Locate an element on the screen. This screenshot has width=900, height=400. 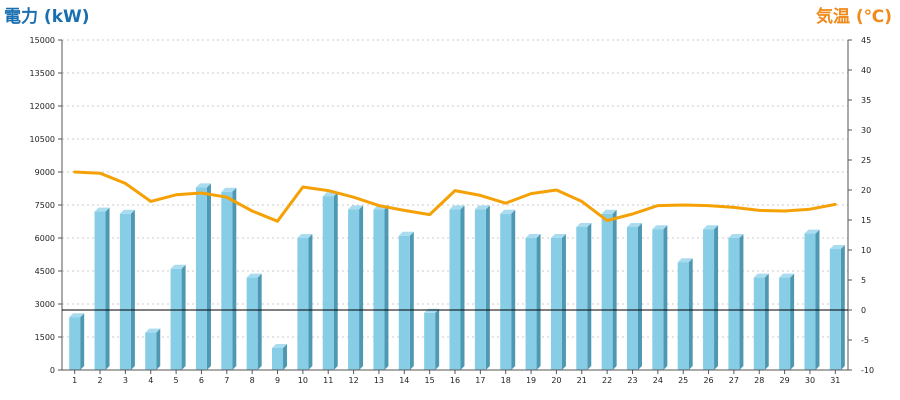
x-tick-label: 28 is located at coordinates (759, 380).